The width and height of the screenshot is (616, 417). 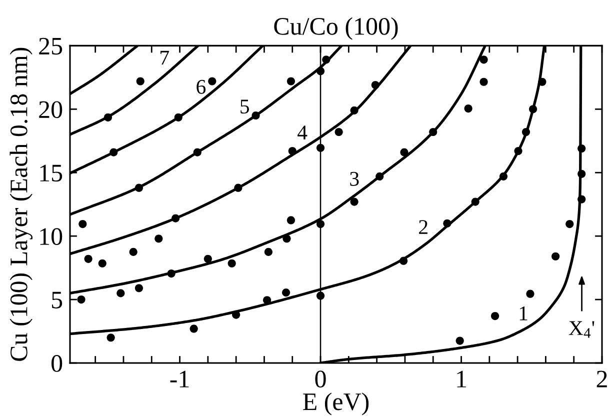 What do you see at coordinates (201, 87) in the screenshot?
I see `annotation: 6` at bounding box center [201, 87].